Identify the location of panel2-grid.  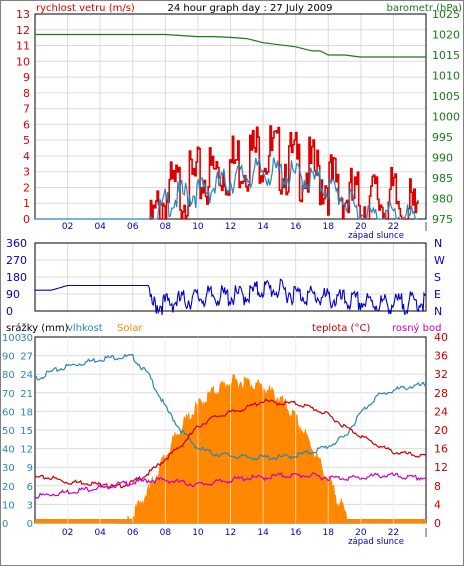
(230, 277).